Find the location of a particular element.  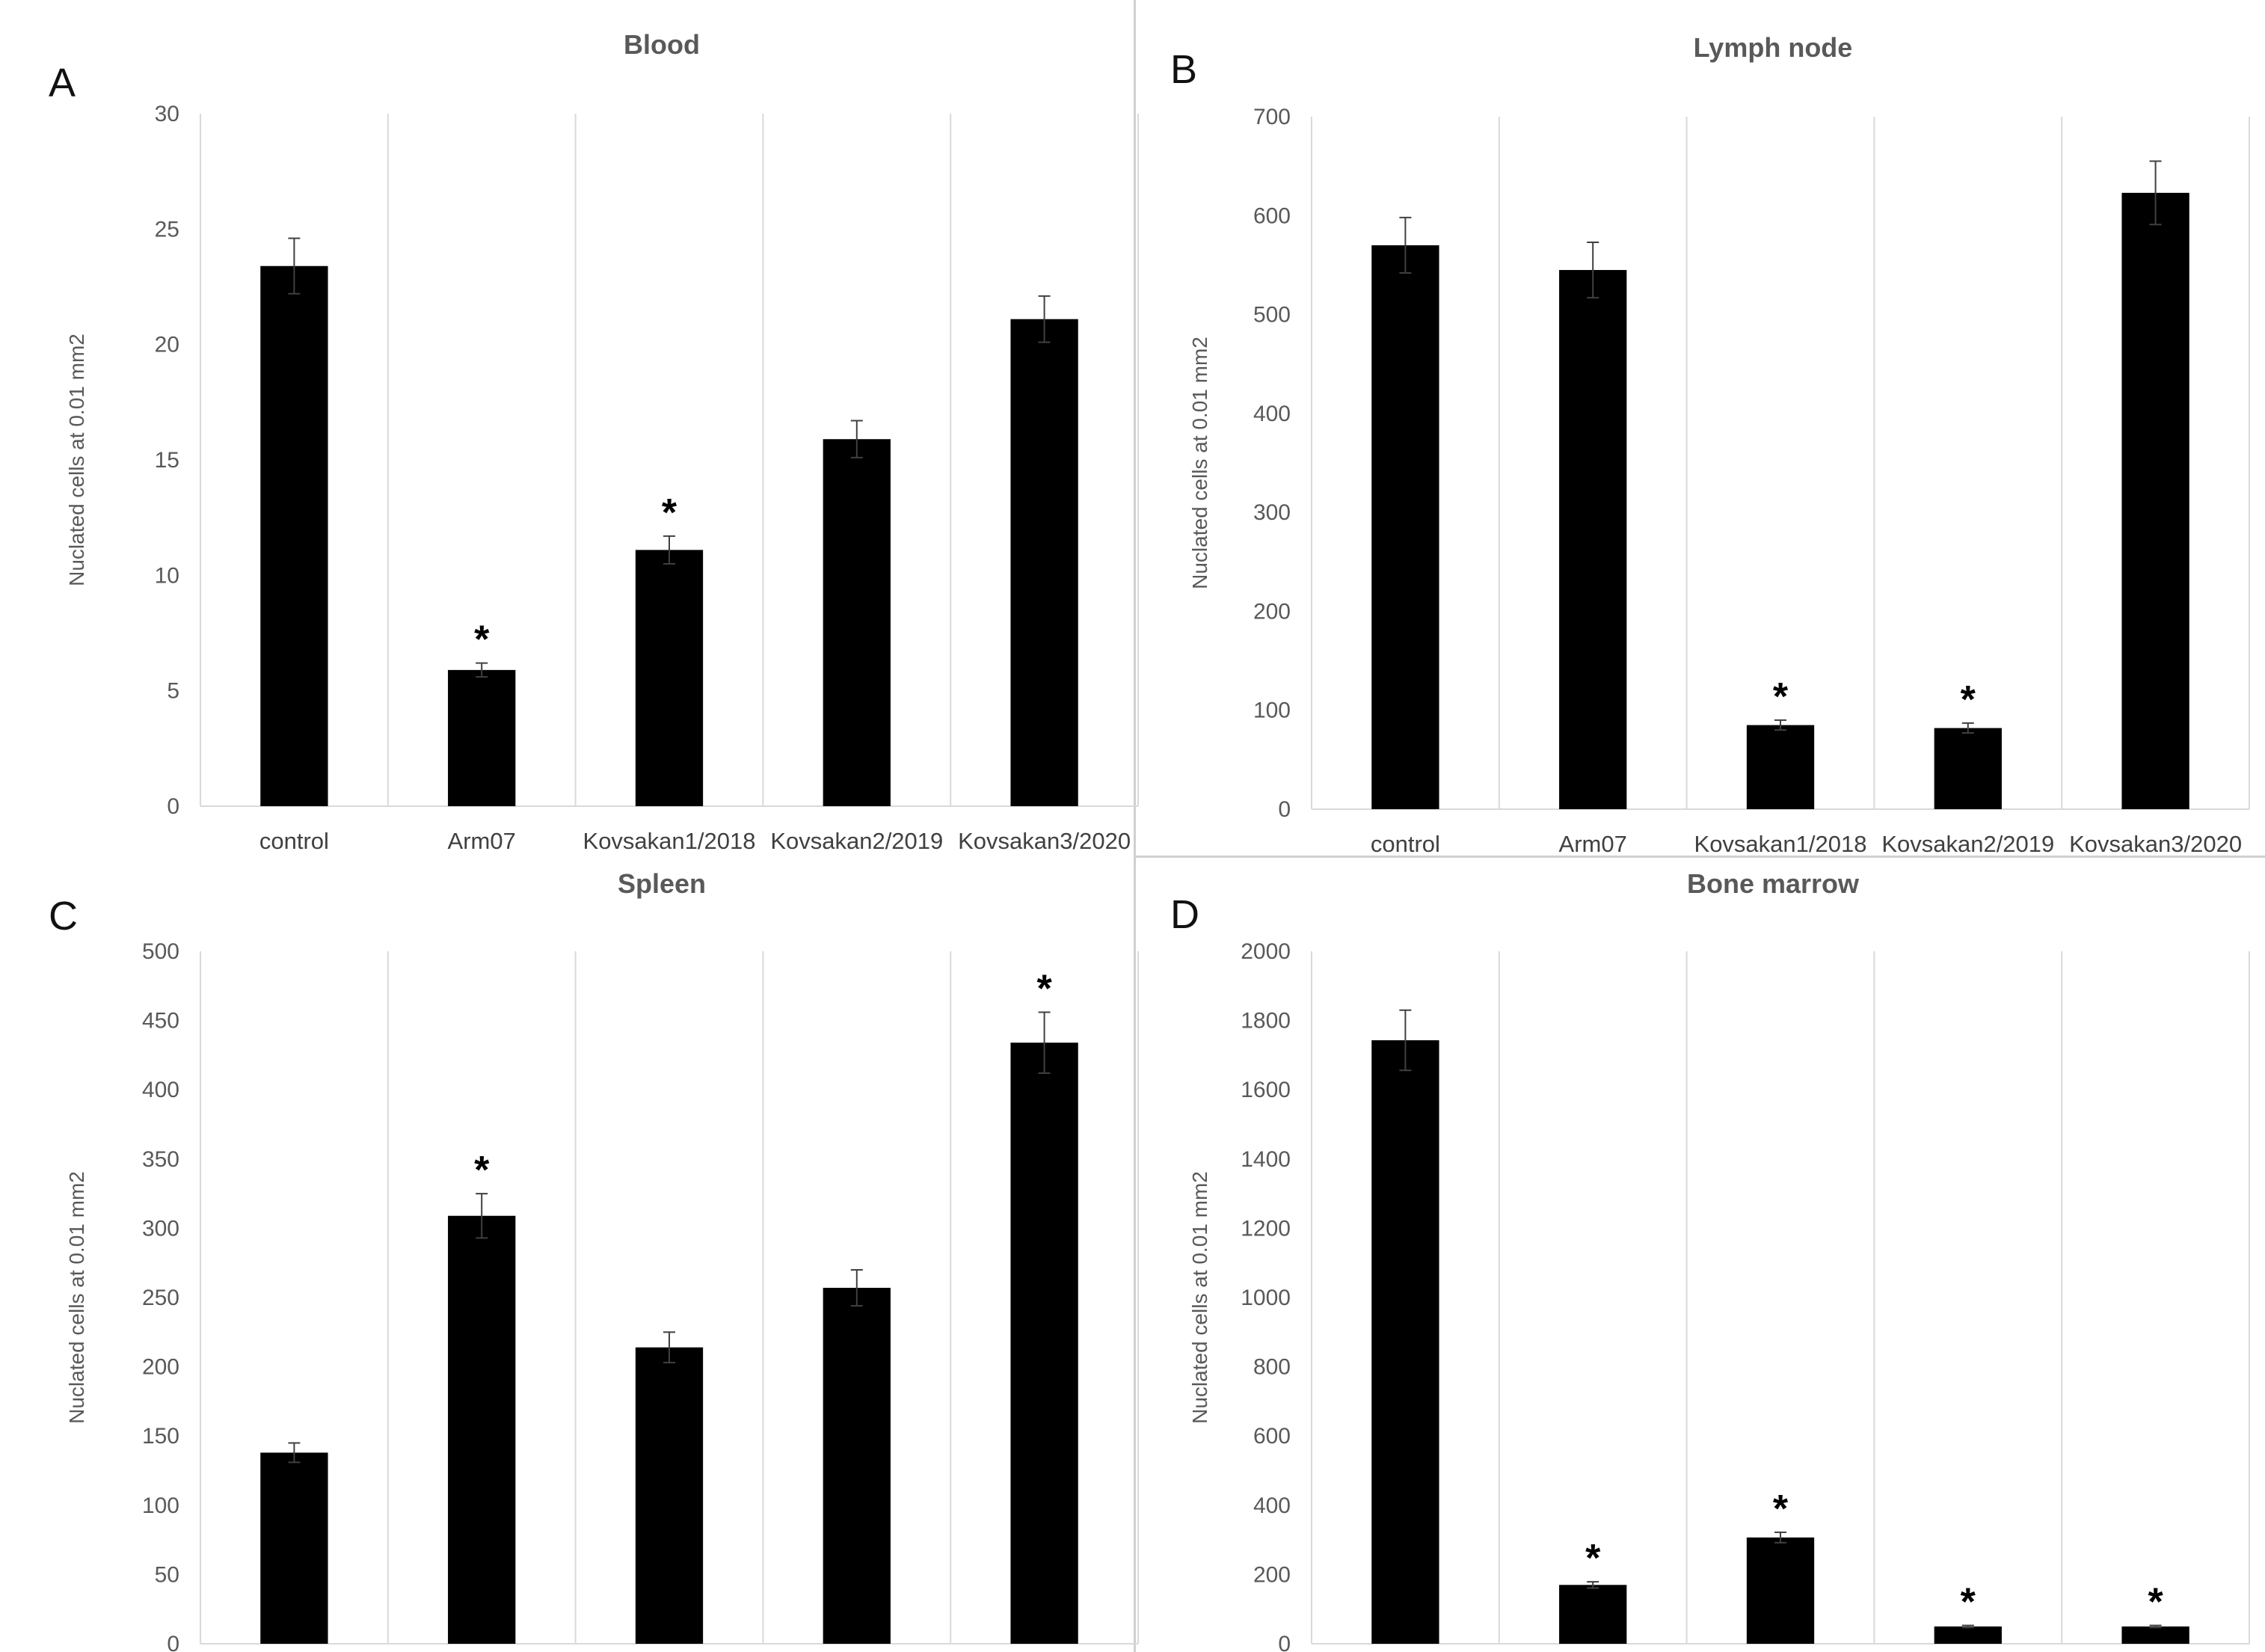

y-tick-label: 50 is located at coordinates (167, 1574).